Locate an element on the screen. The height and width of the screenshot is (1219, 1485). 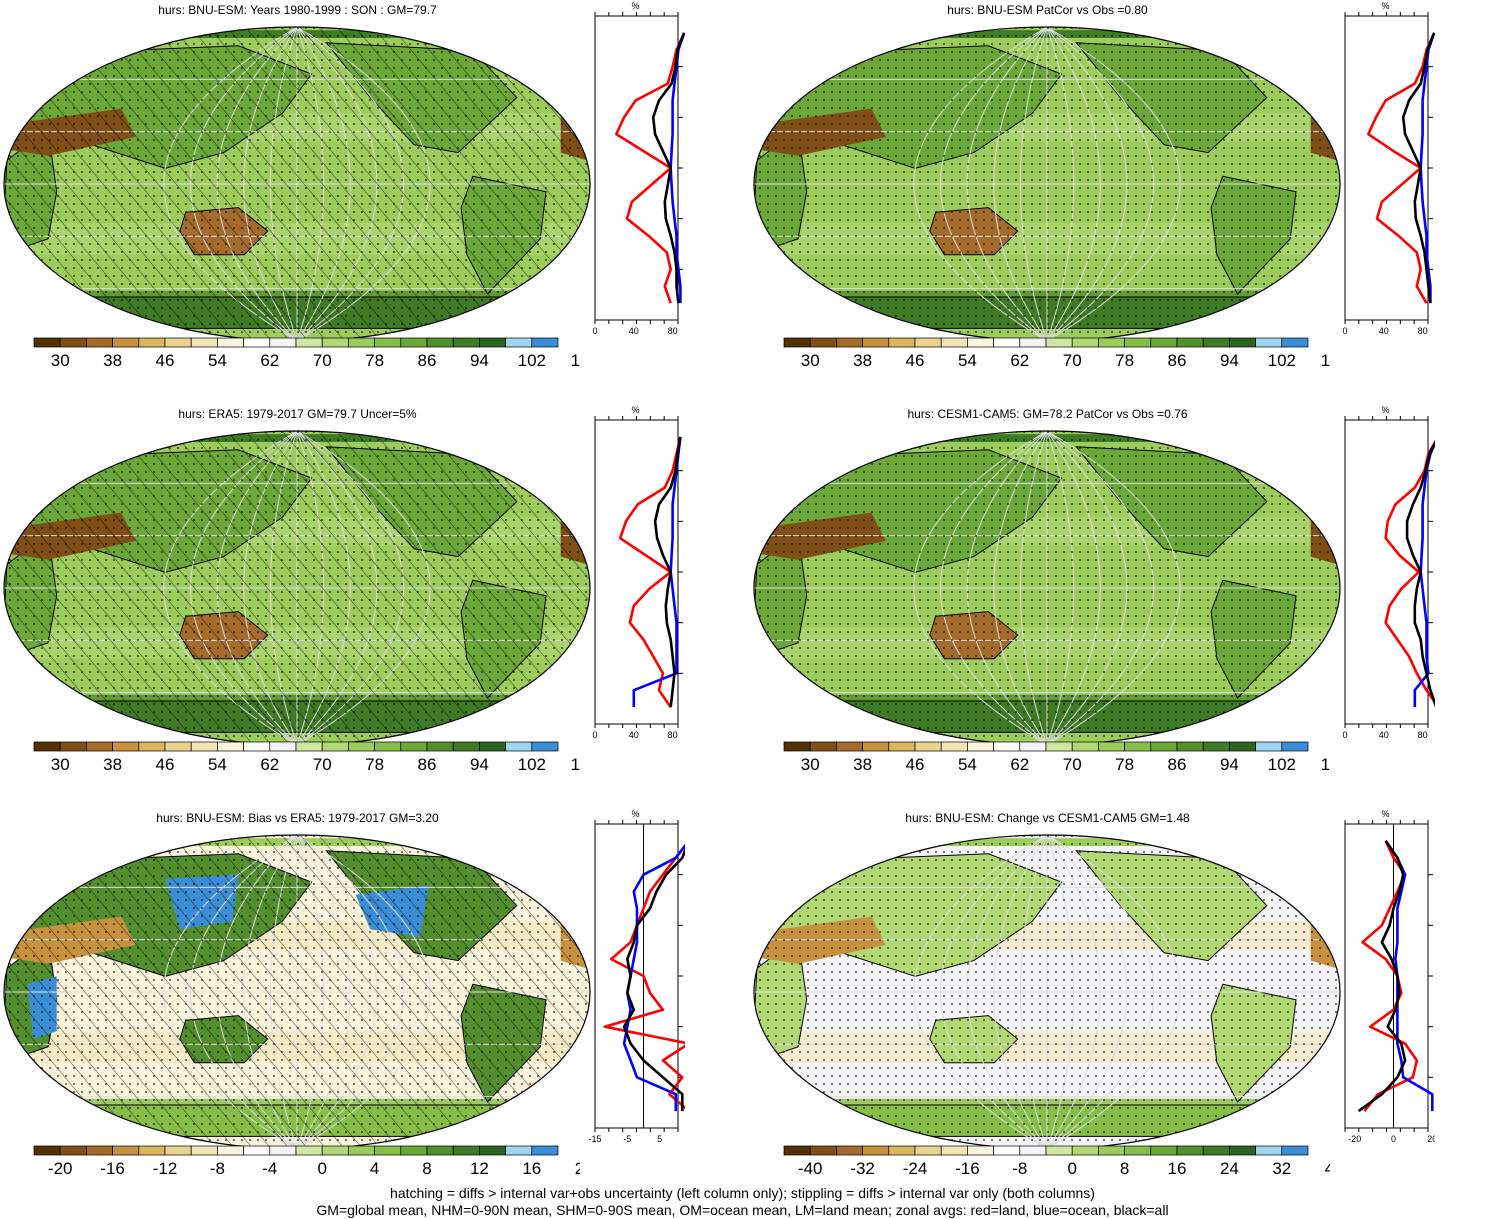
colorbar-label: 38 is located at coordinates (112, 360).